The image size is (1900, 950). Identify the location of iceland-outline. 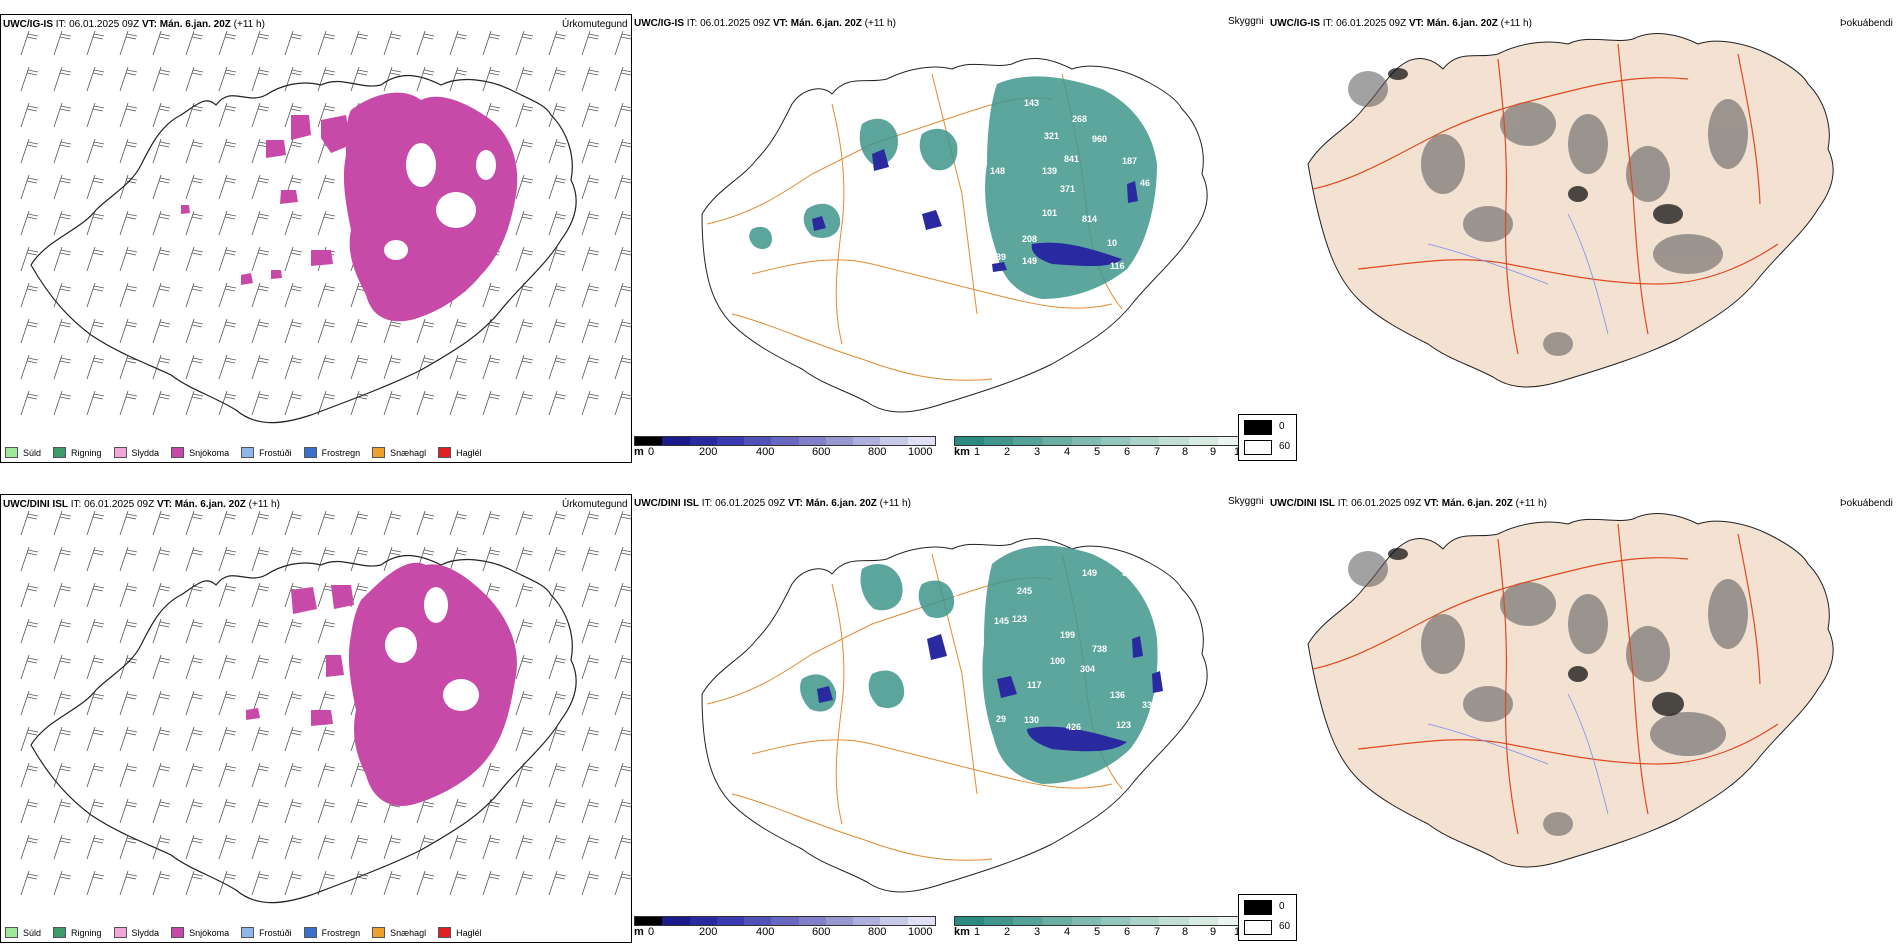
(954, 235).